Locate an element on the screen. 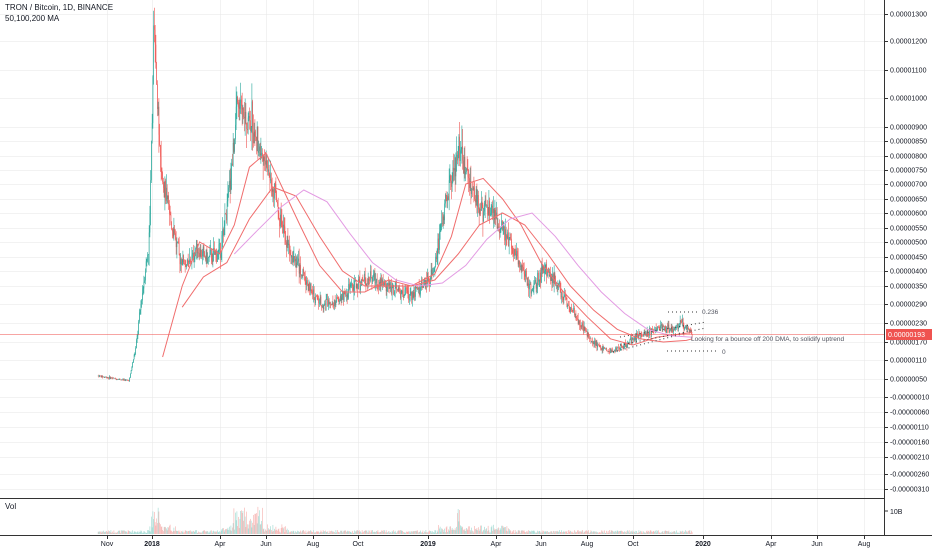  channel-lower is located at coordinates (649, 342).